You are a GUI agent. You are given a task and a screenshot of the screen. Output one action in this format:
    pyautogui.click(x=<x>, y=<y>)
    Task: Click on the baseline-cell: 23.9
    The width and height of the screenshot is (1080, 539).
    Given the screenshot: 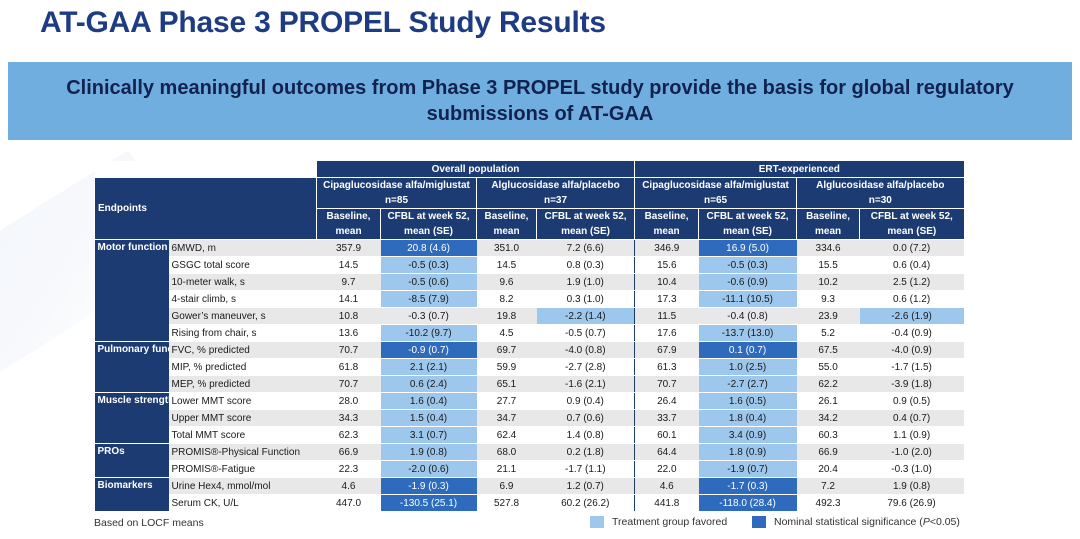 What is the action you would take?
    pyautogui.click(x=828, y=316)
    